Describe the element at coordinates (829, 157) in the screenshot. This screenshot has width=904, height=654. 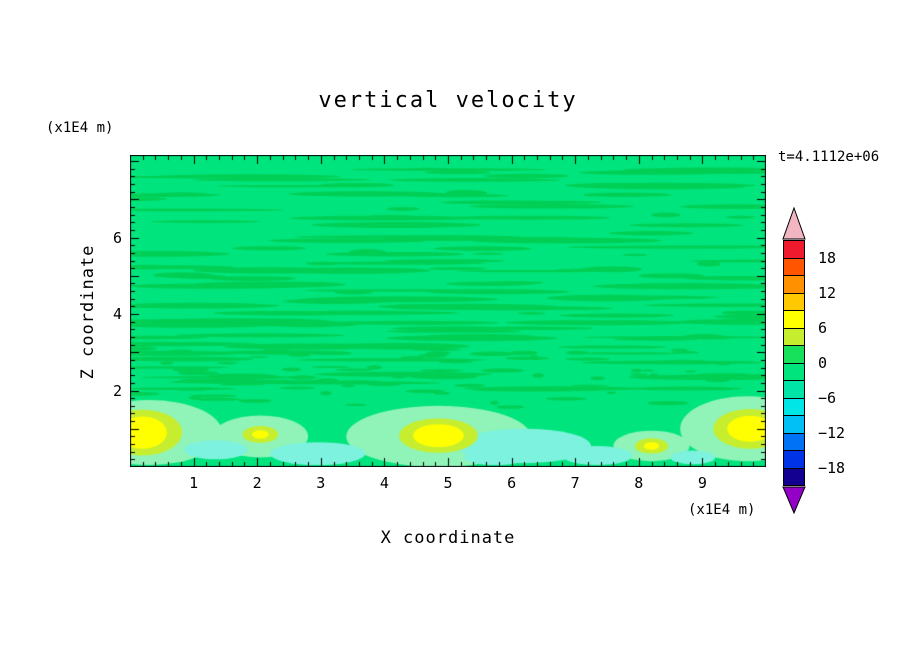
I see `timestamp-label: t=4.1112e+06` at that location.